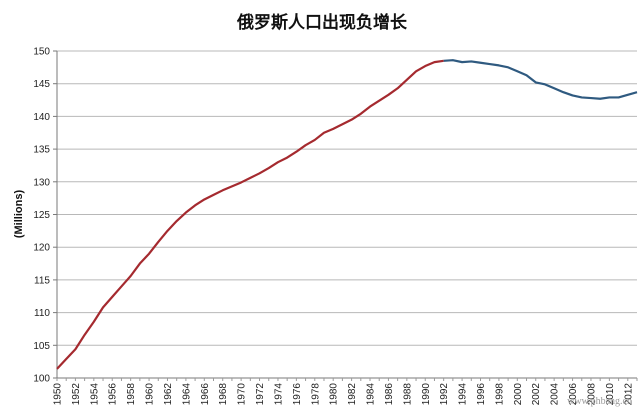 The image size is (640, 414). What do you see at coordinates (41, 248) in the screenshot?
I see `y-tick-label: 120` at bounding box center [41, 248].